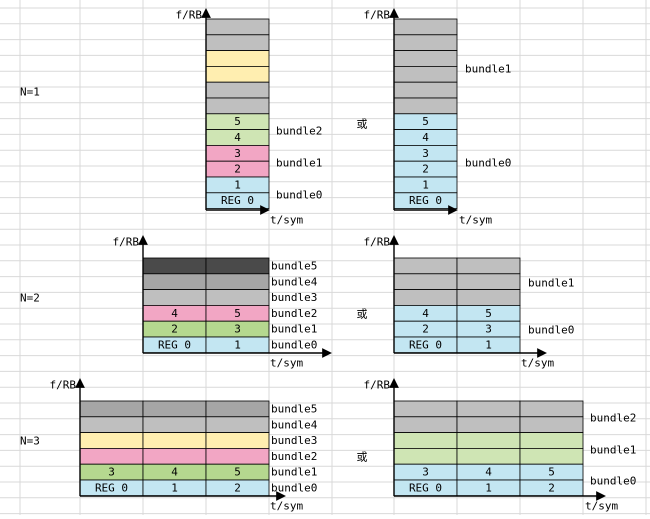  Describe the element at coordinates (30, 92) in the screenshot. I see `n-label: N=1` at that location.